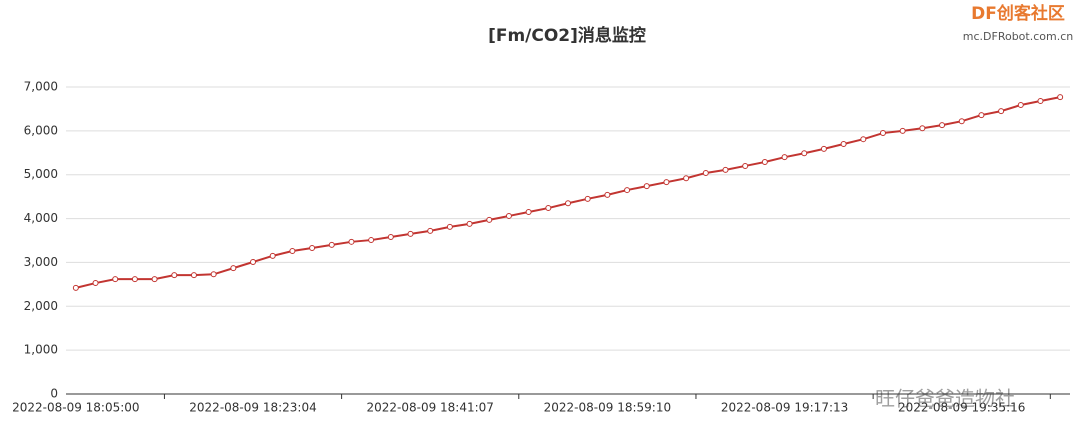  I want to click on y-tick-label: 0, so click(54, 394).